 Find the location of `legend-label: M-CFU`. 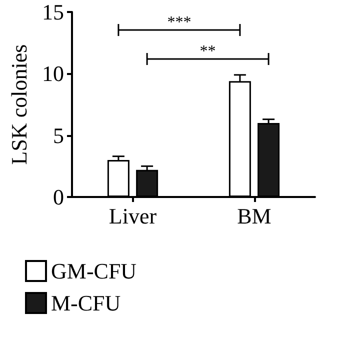

legend-label: M-CFU is located at coordinates (86, 303).